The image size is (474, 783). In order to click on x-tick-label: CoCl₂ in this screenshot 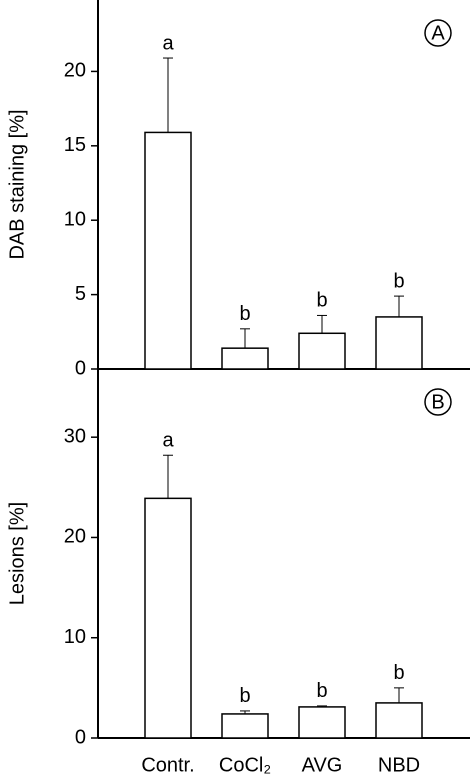, I will do `click(245, 765)`.